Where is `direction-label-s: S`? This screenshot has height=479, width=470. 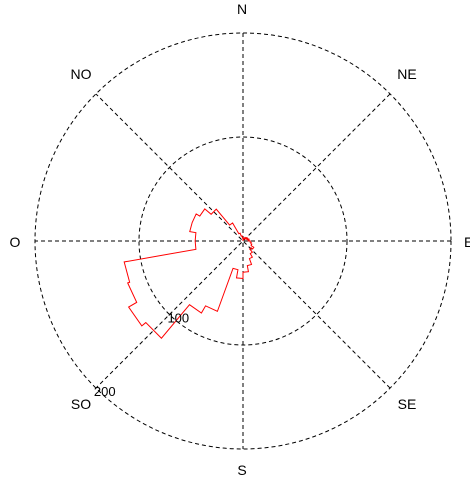
direction-label-s: S is located at coordinates (241, 470).